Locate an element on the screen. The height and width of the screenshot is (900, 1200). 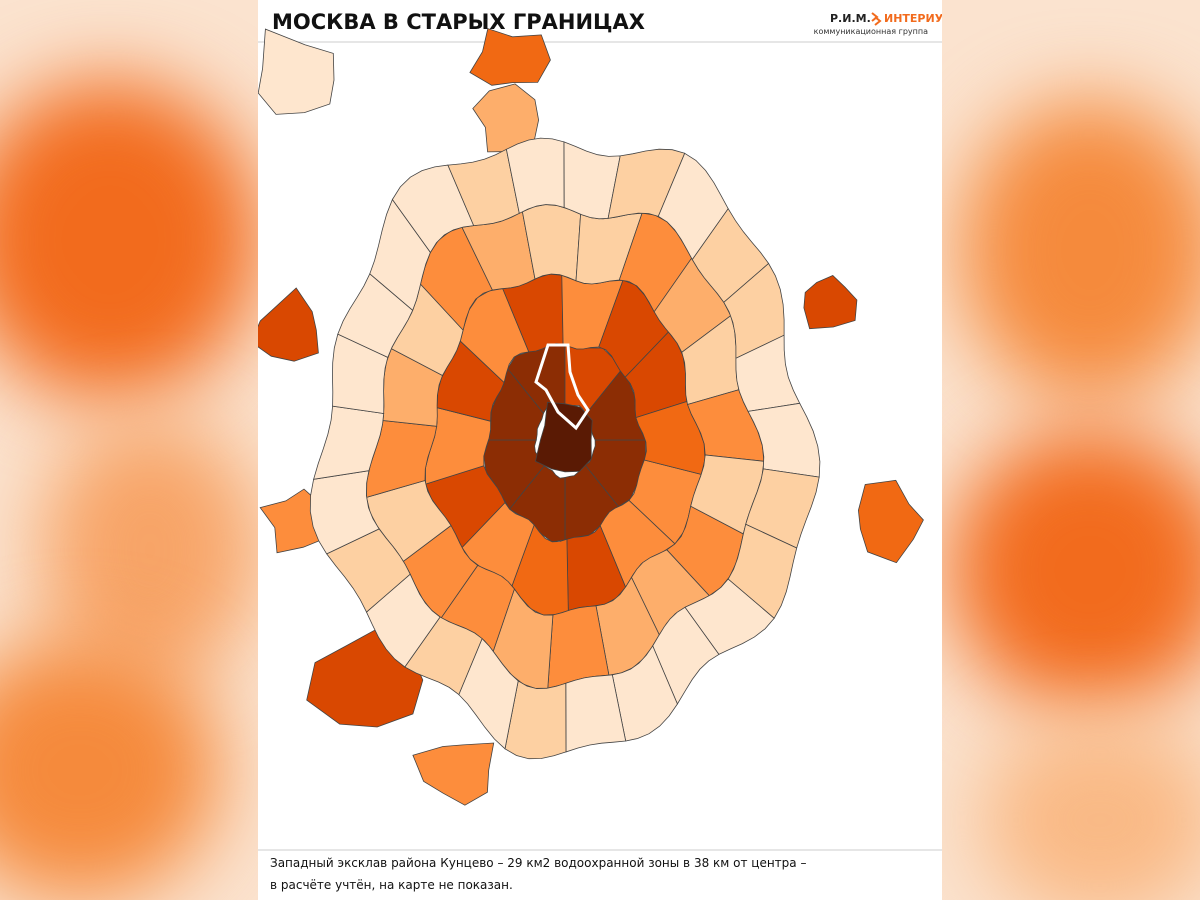
central-boundary is located at coordinates (562, 387).